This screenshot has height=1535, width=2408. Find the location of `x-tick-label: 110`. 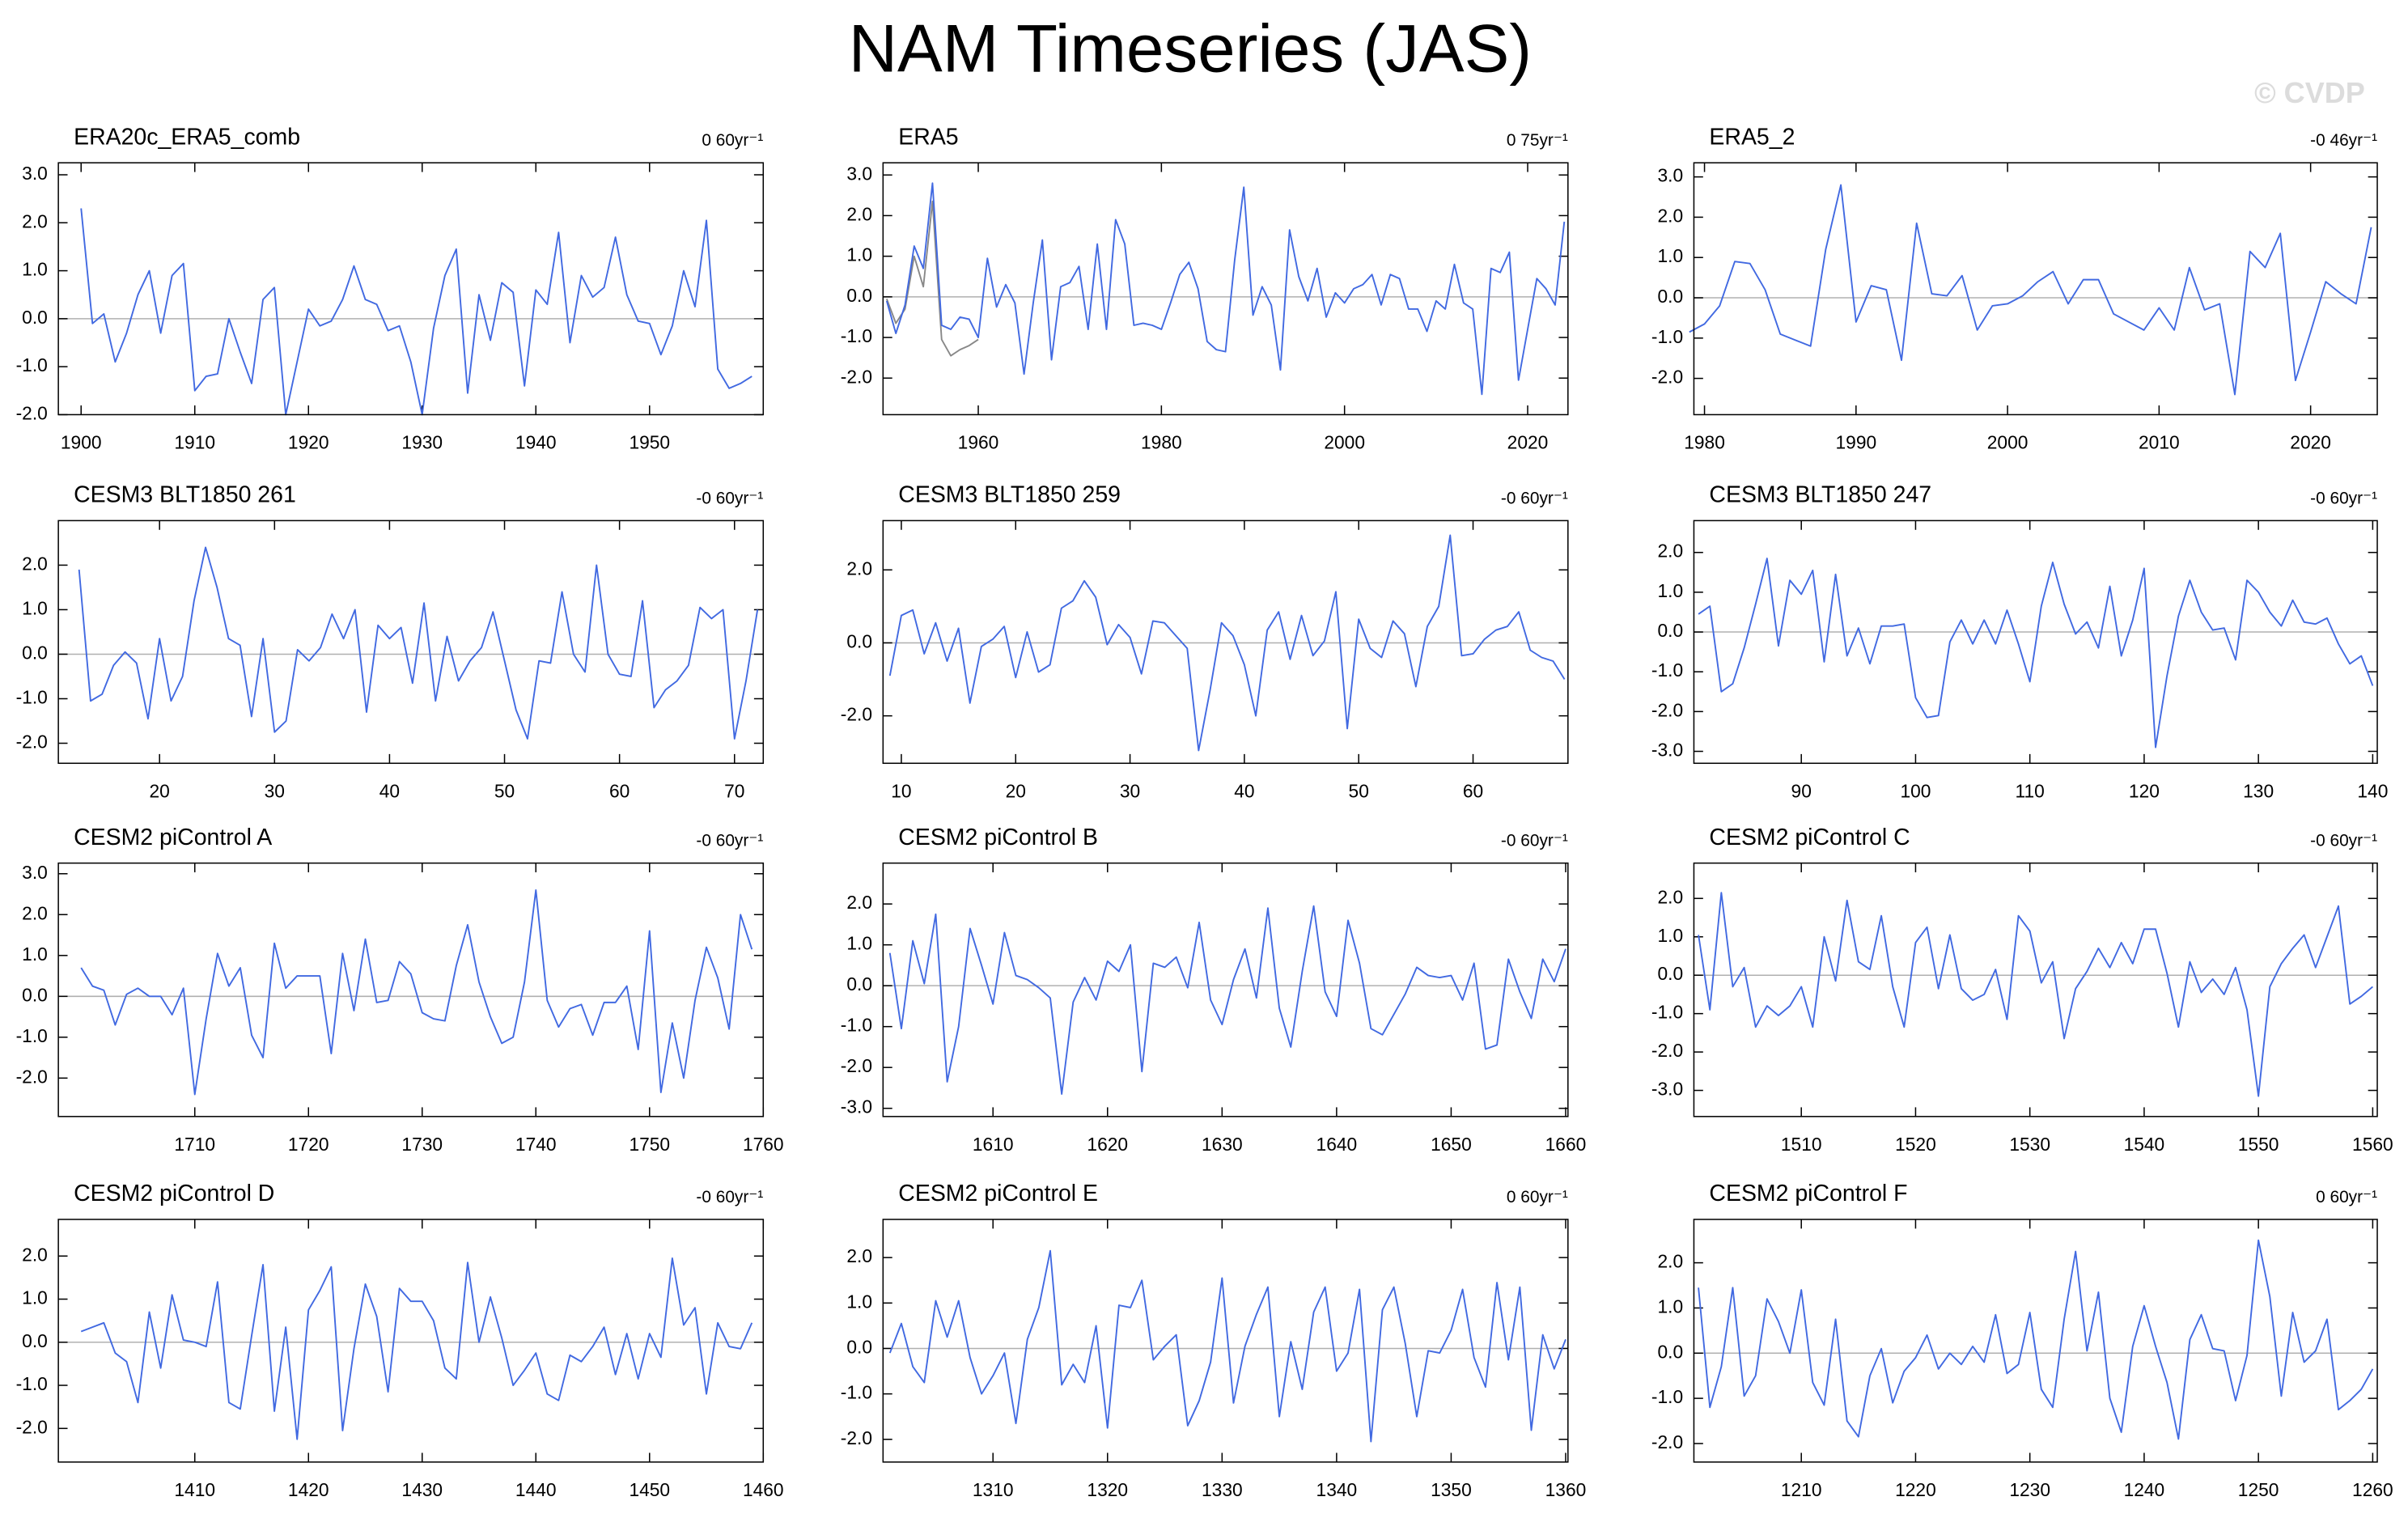

x-tick-label: 110 is located at coordinates (2030, 791).